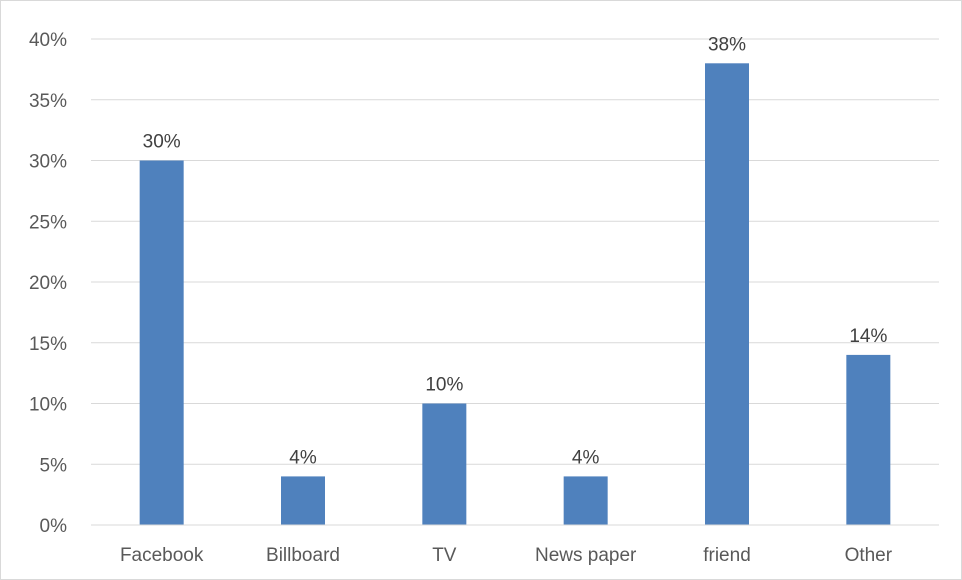  I want to click on y-tick-label: 20%, so click(48, 283).